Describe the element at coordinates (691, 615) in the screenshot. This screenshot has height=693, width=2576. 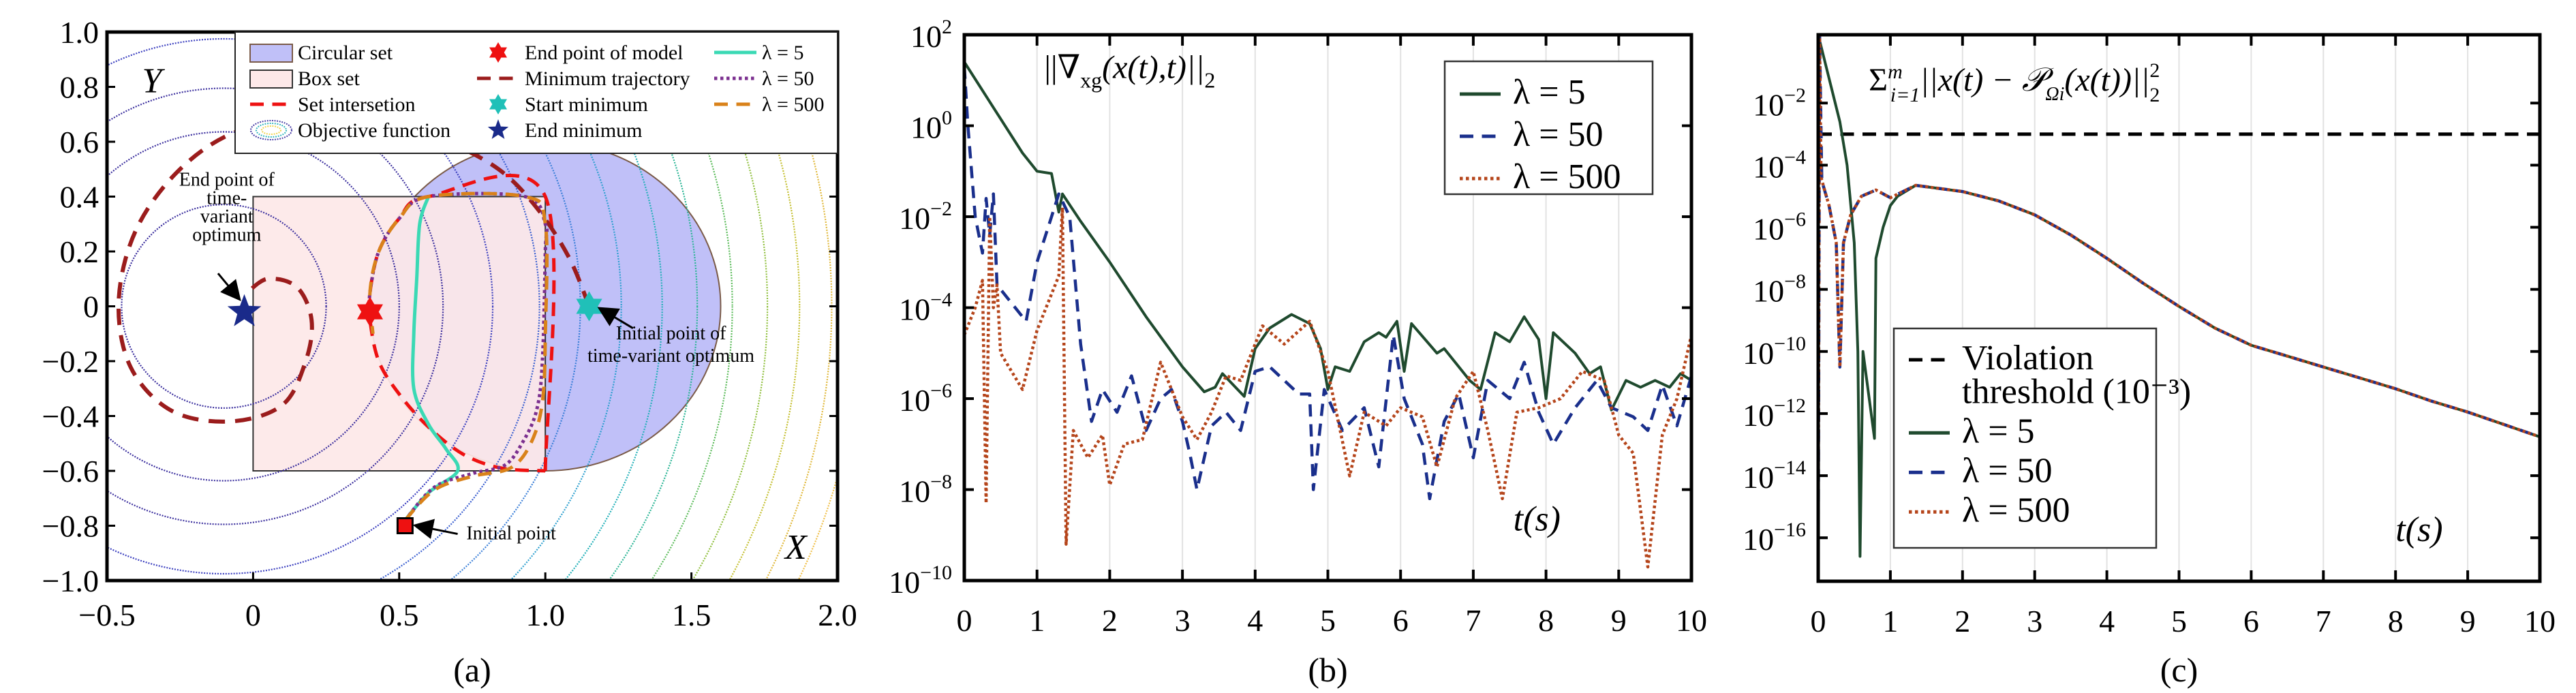
I see `x-tick-label: 1.5` at that location.